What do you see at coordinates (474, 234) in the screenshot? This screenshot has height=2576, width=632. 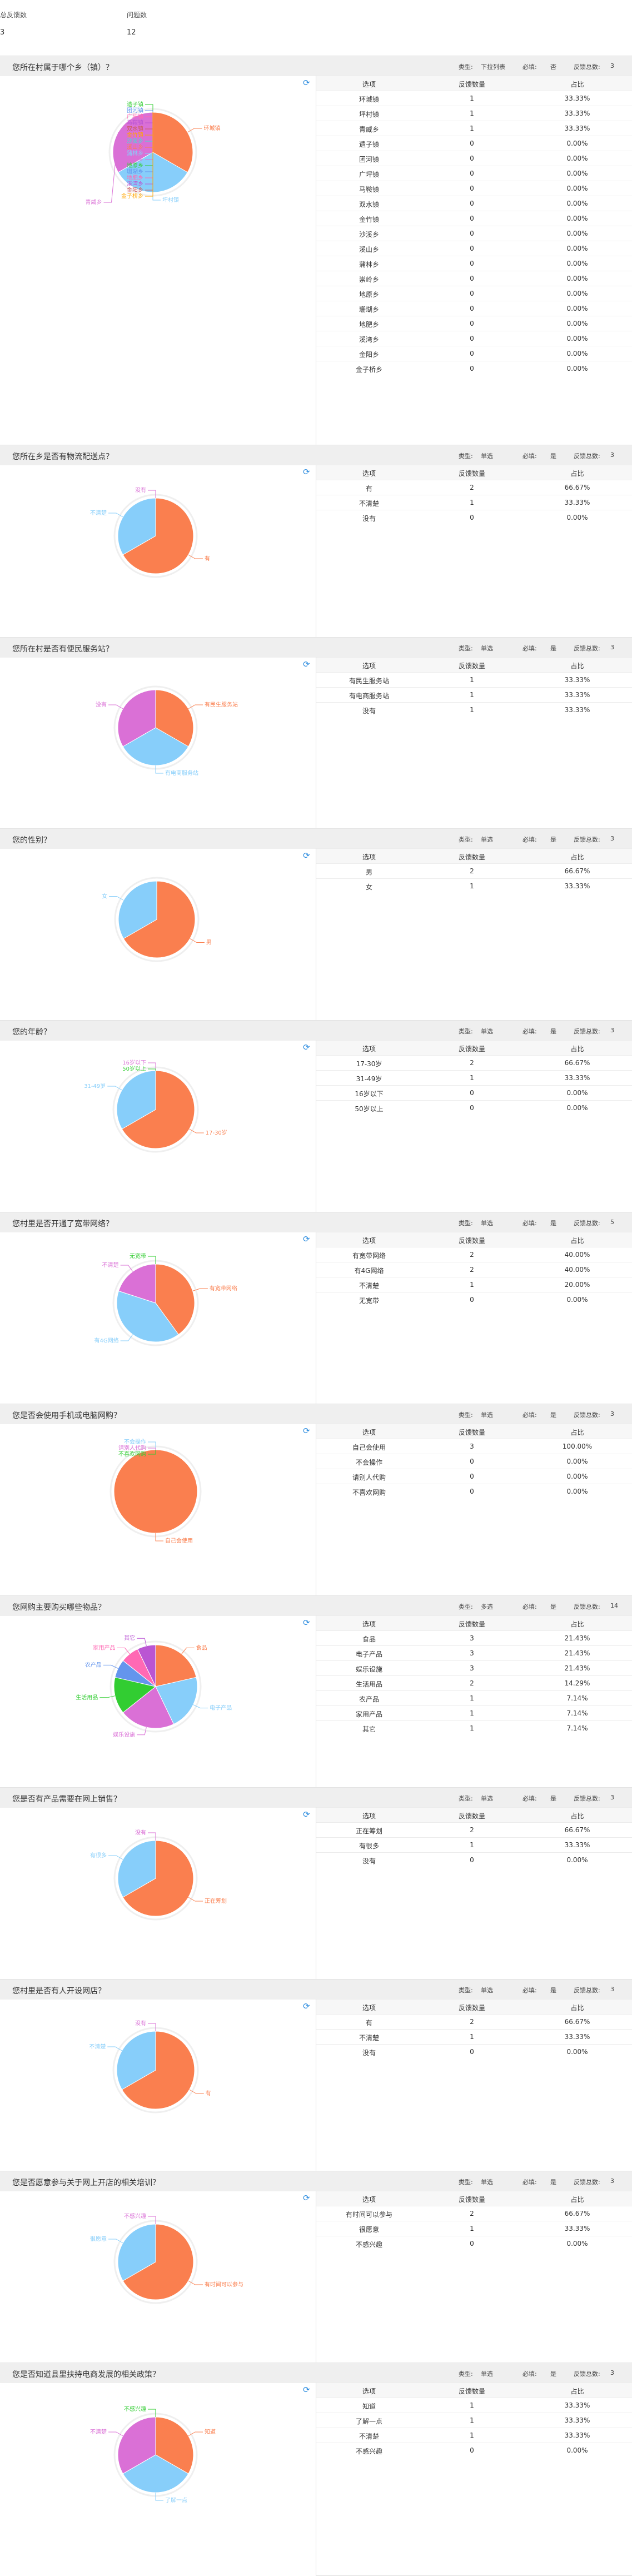 I see `table-row: 沙溪乡 0 0.00%` at bounding box center [474, 234].